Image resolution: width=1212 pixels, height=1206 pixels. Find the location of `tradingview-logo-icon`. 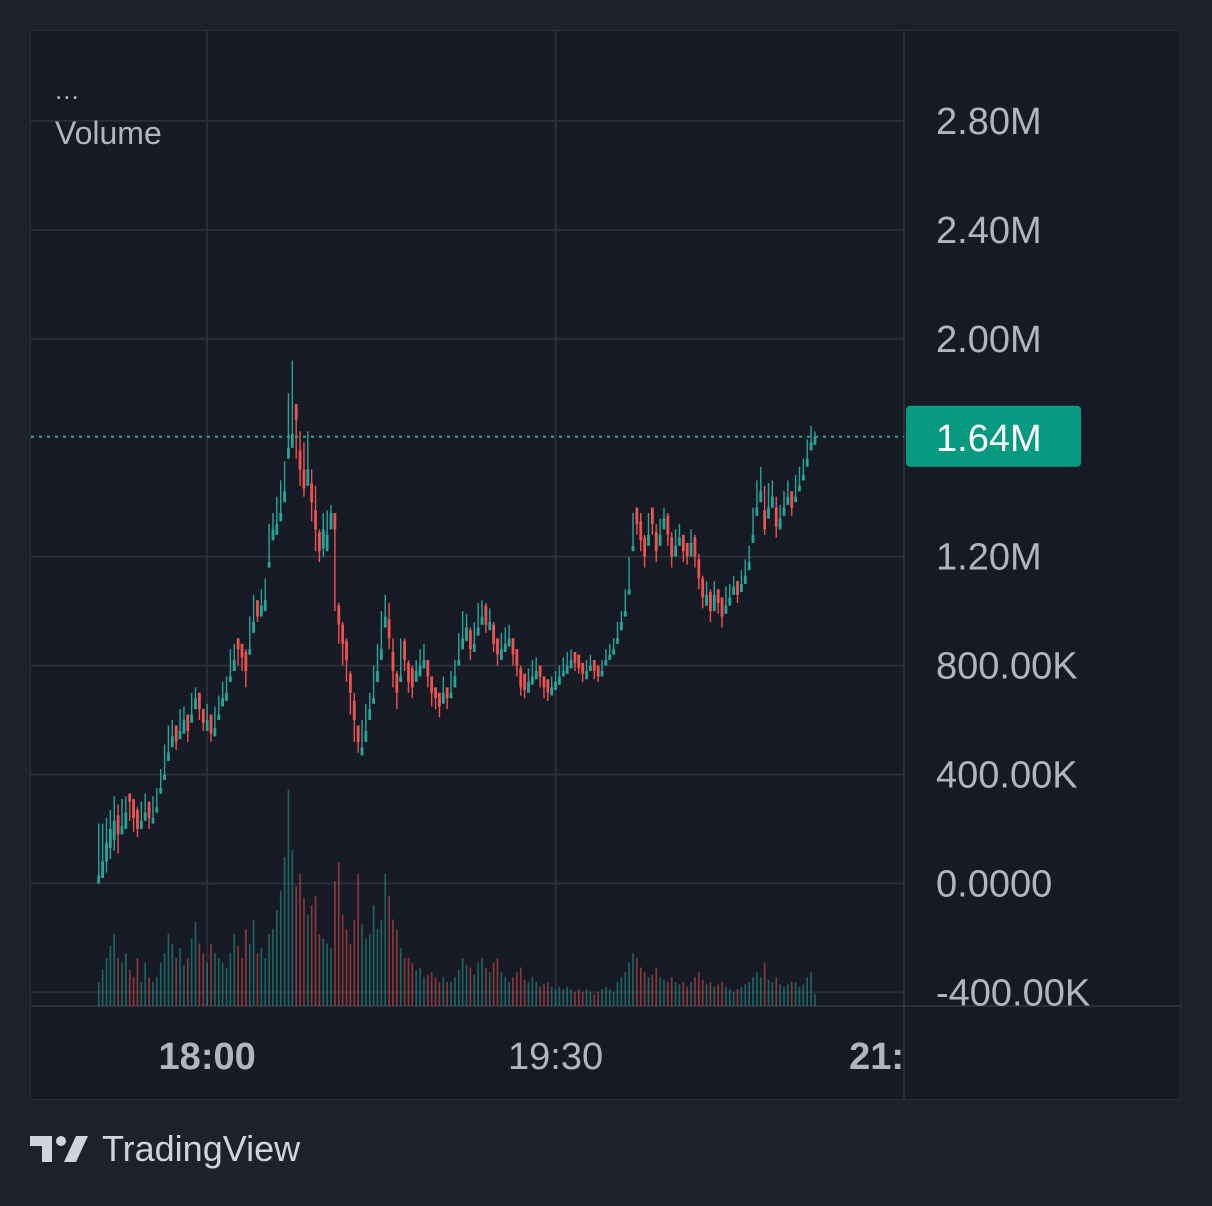

tradingview-logo-icon is located at coordinates (59, 1149).